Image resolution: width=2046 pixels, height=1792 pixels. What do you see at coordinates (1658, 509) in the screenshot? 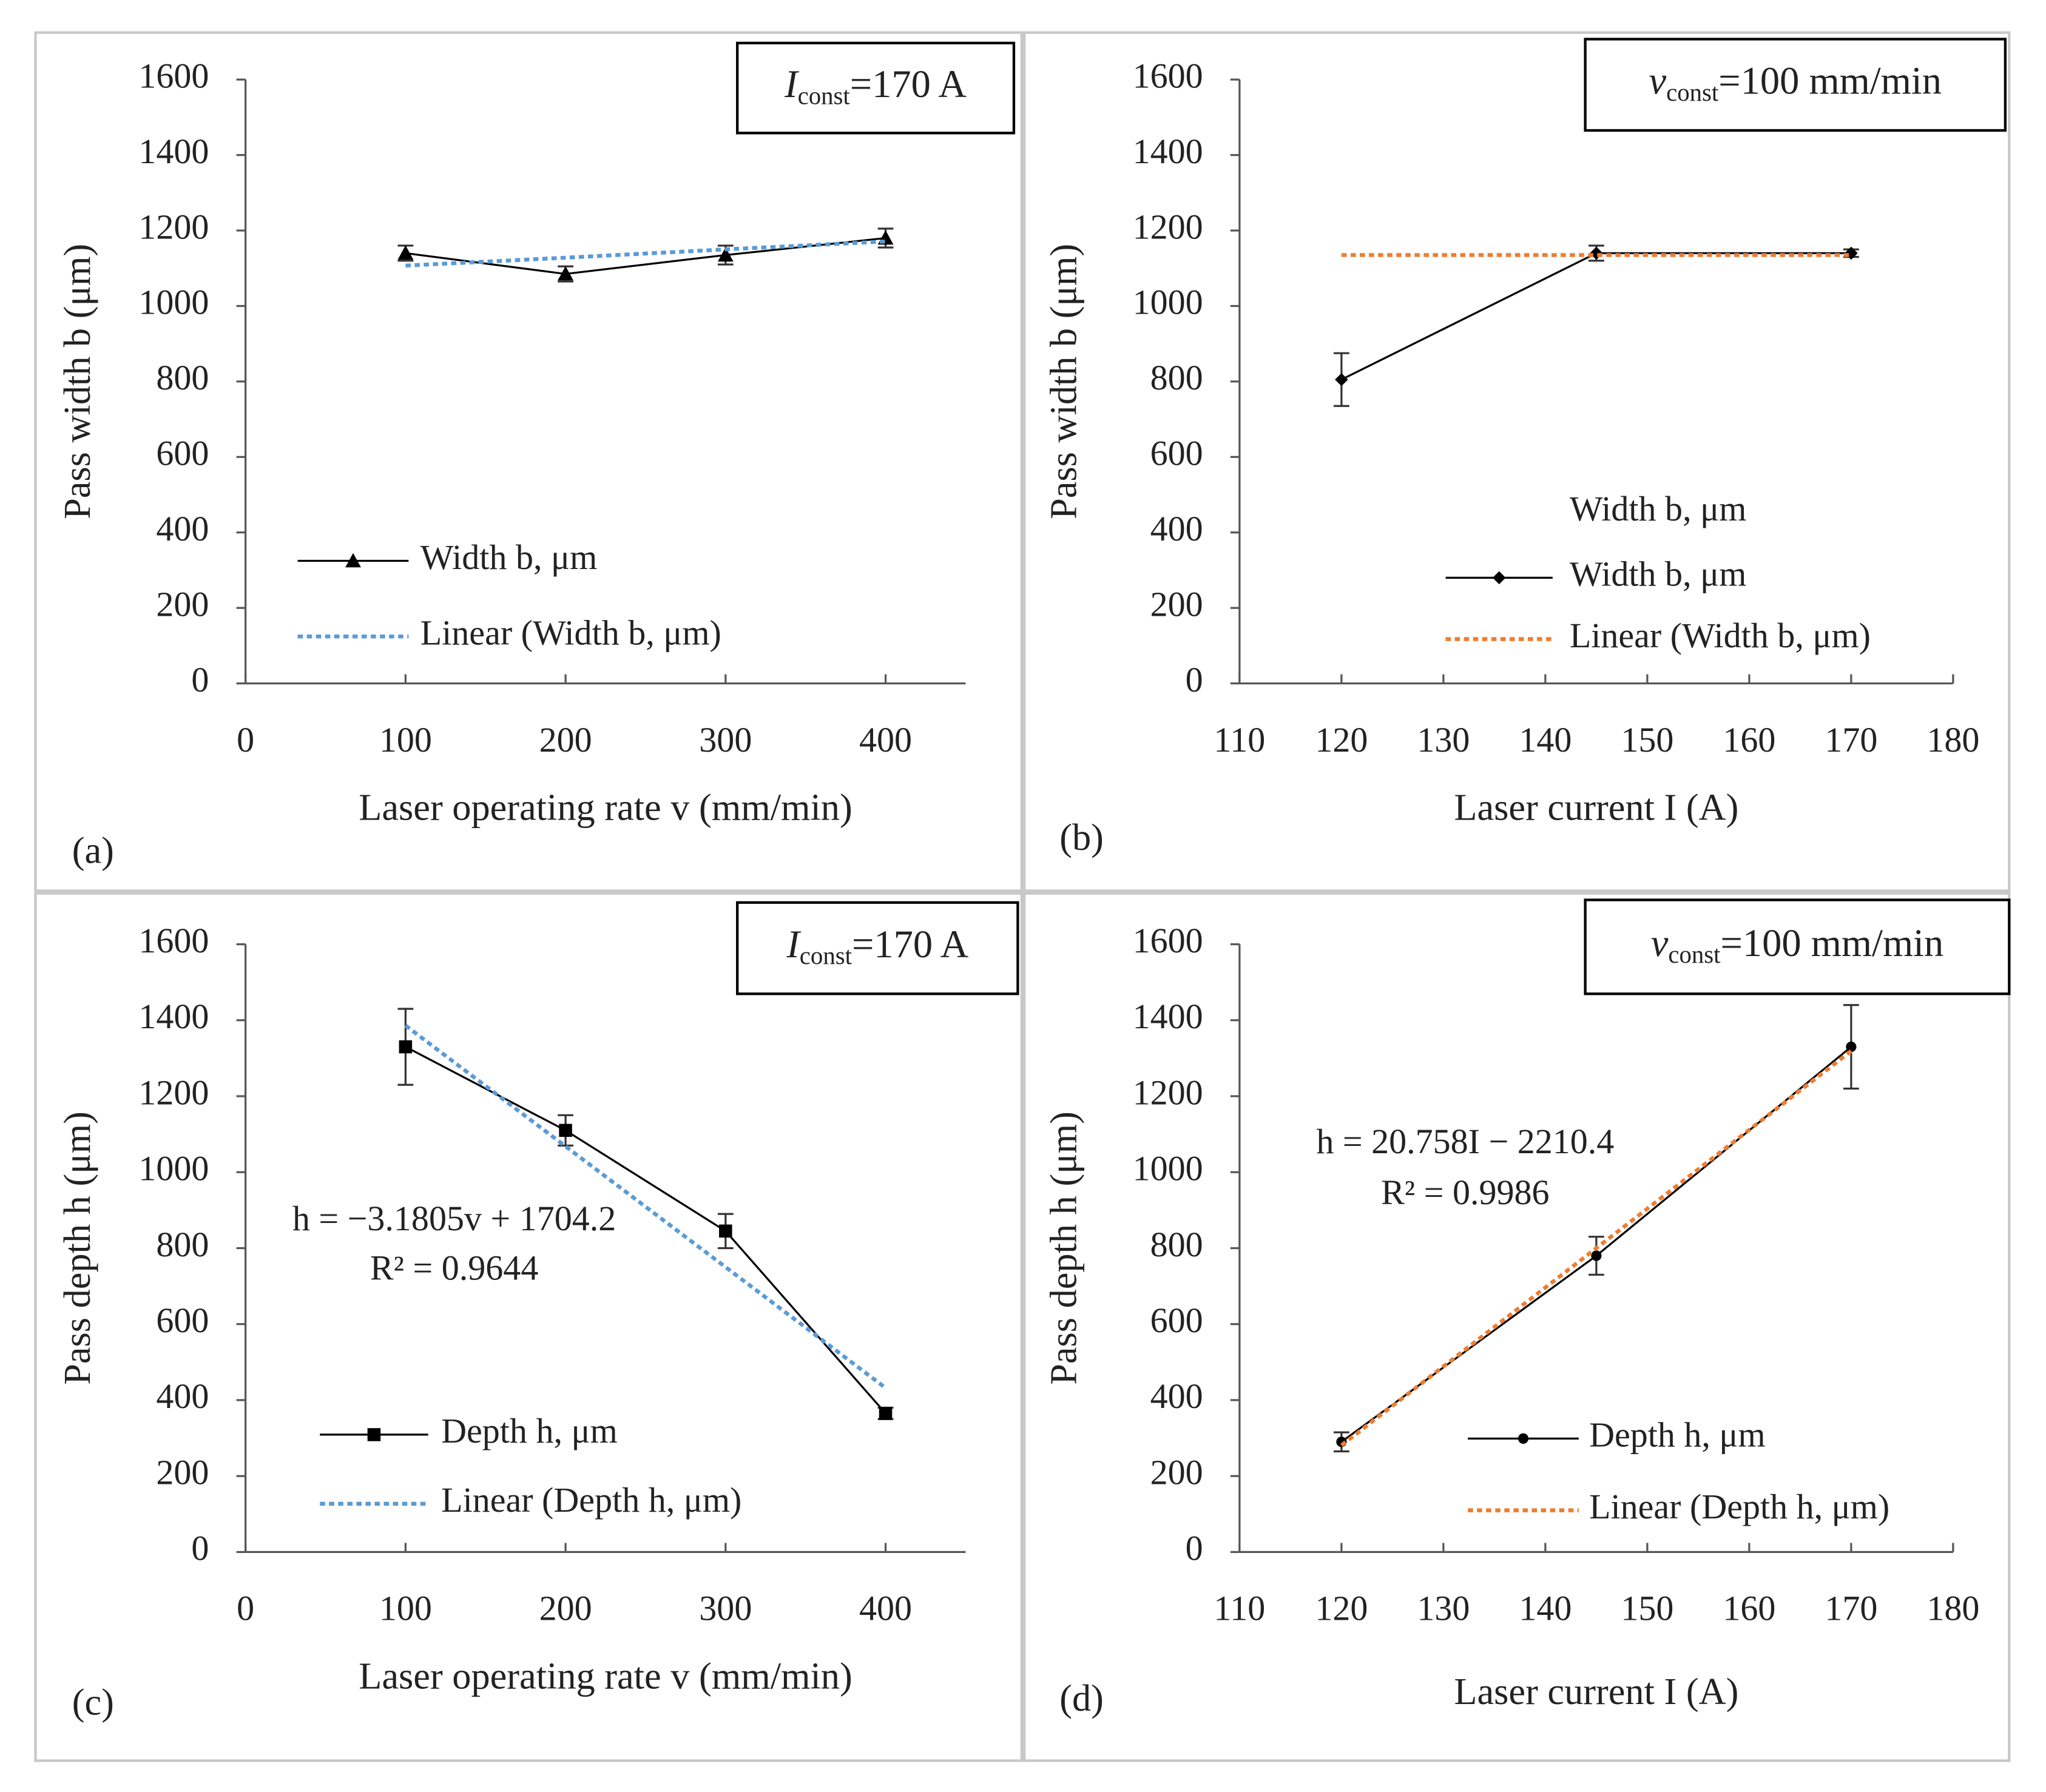
I see `legend-title: Width b, μm` at bounding box center [1658, 509].